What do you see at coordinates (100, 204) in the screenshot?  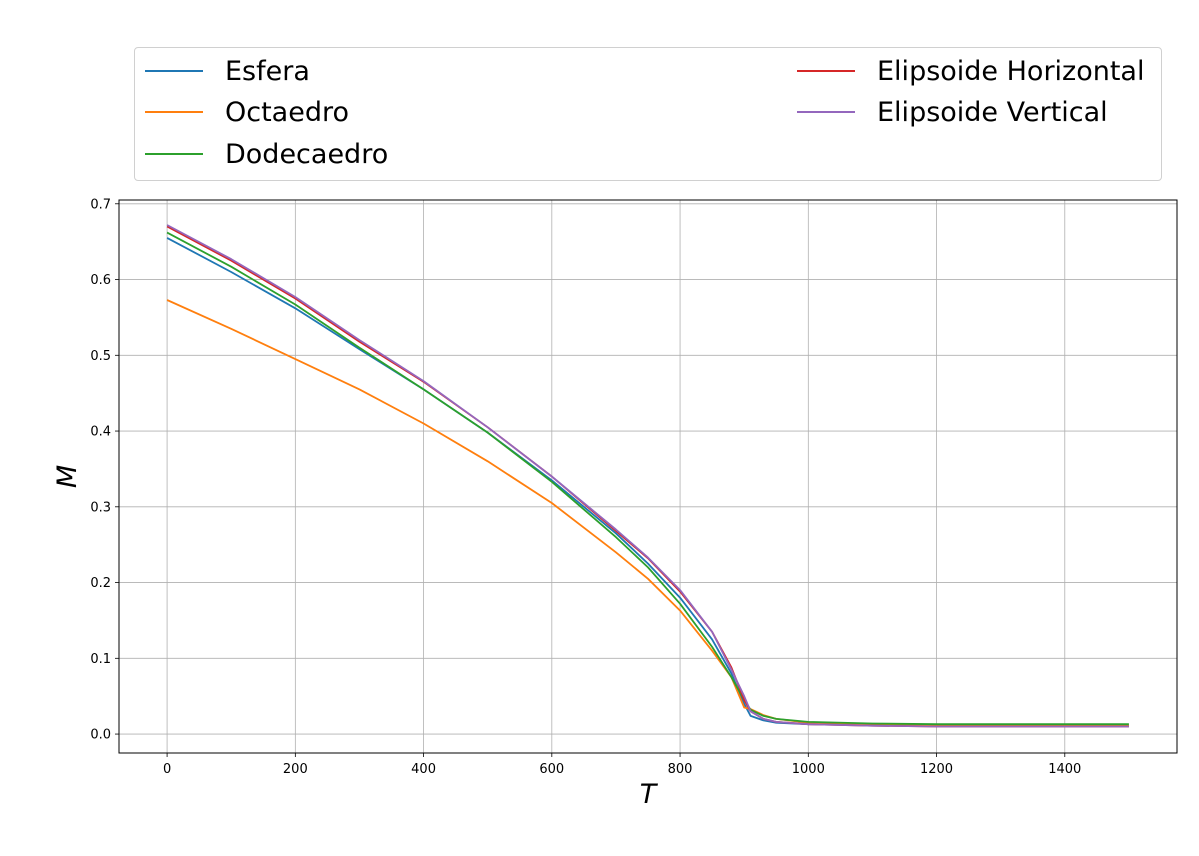 I see `y-tick-label: 0.7` at bounding box center [100, 204].